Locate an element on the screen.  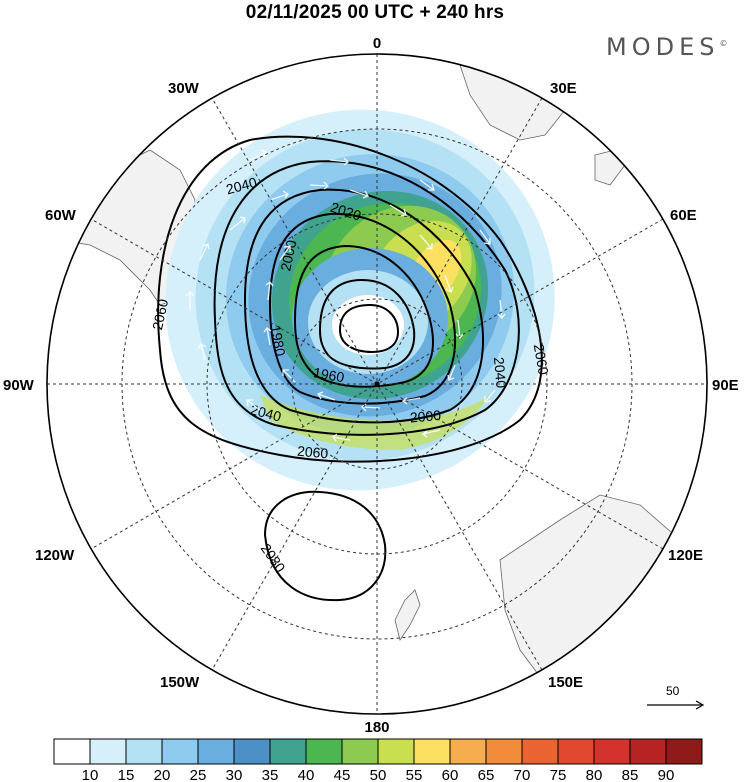
colorbar-label: 80 is located at coordinates (594, 774).